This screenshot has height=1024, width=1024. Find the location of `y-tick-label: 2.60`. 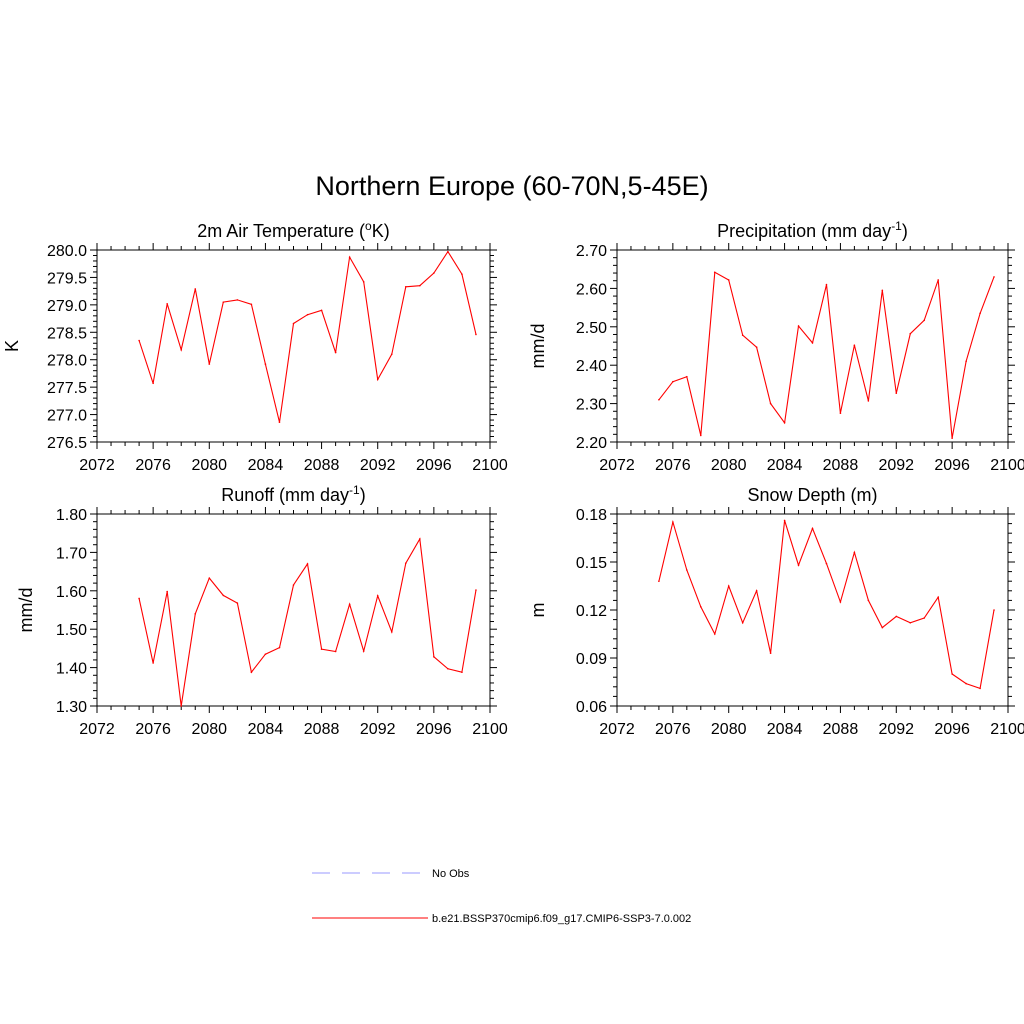

y-tick-label: 2.60 is located at coordinates (591, 289).